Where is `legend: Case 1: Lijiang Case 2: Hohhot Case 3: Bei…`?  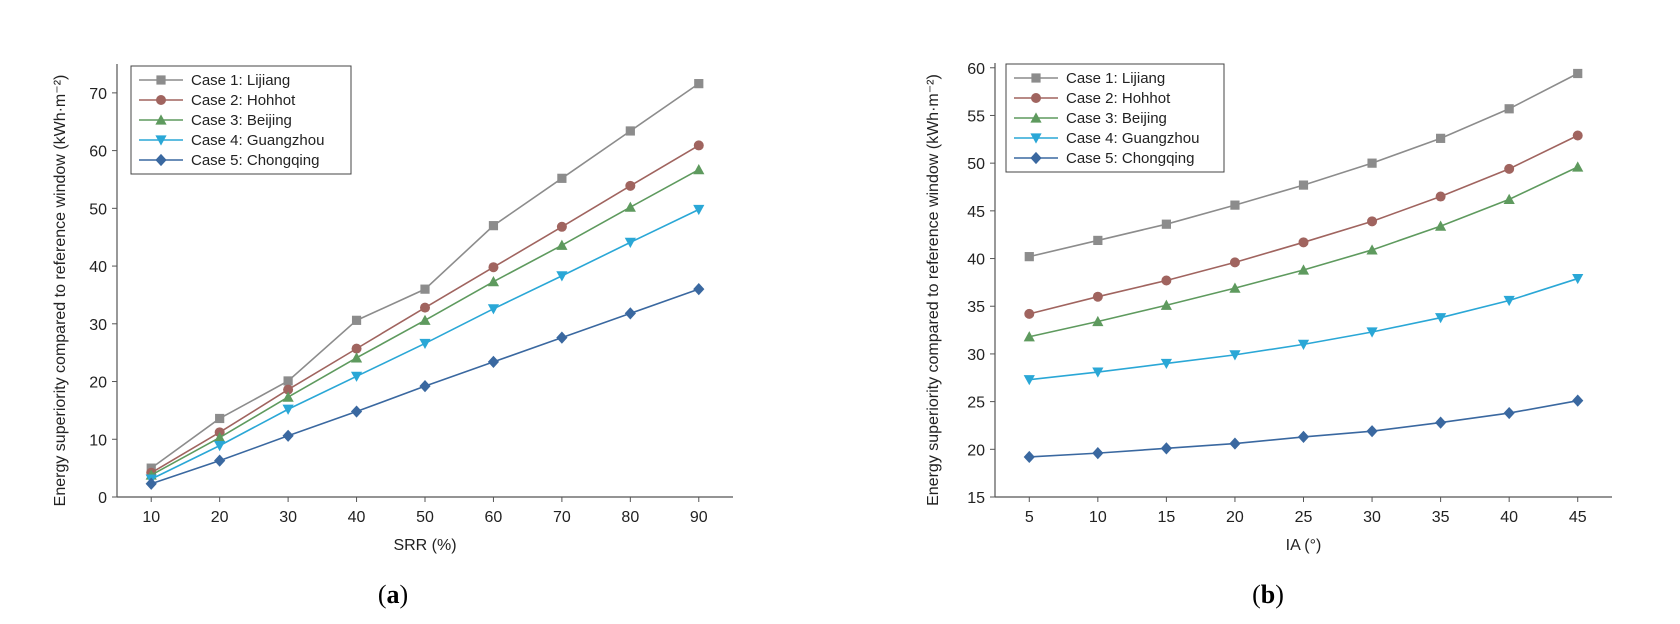 legend: Case 1: Lijiang Case 2: Hohhot Case 3: Bei… is located at coordinates (1115, 118).